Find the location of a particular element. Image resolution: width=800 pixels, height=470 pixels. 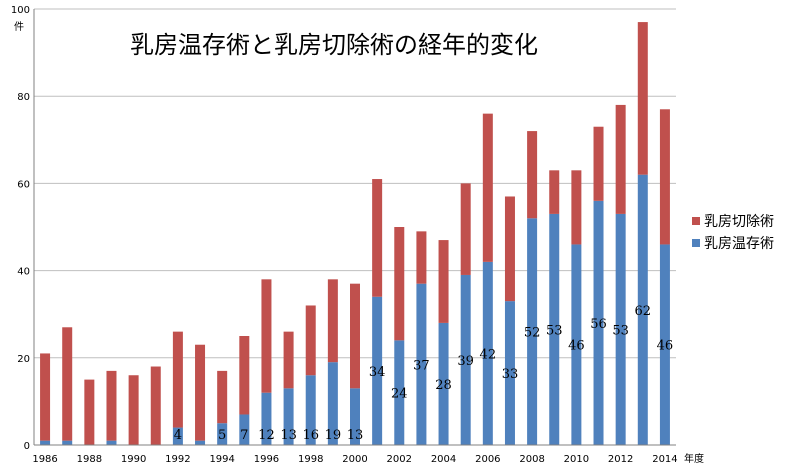

bar-conserving-2011 is located at coordinates (598, 322).